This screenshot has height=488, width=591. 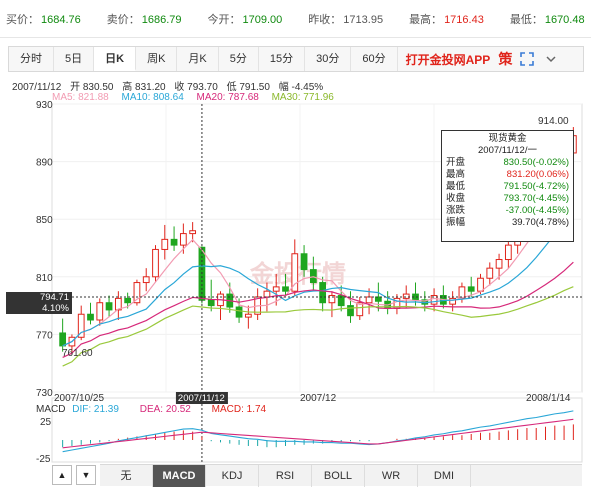 What do you see at coordinates (198, 59) in the screenshot?
I see `tab-period: 月K` at bounding box center [198, 59].